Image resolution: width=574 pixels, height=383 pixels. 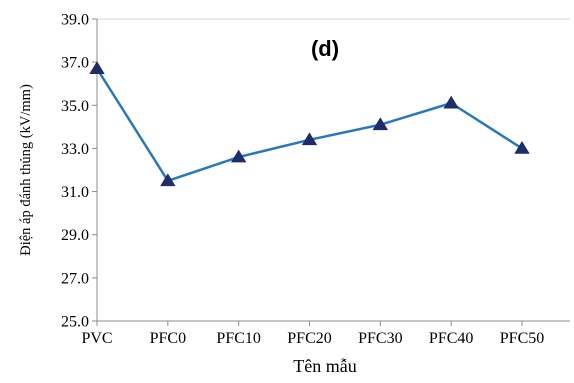 What do you see at coordinates (75, 106) in the screenshot?
I see `y-tick-label: 35.0` at bounding box center [75, 106].